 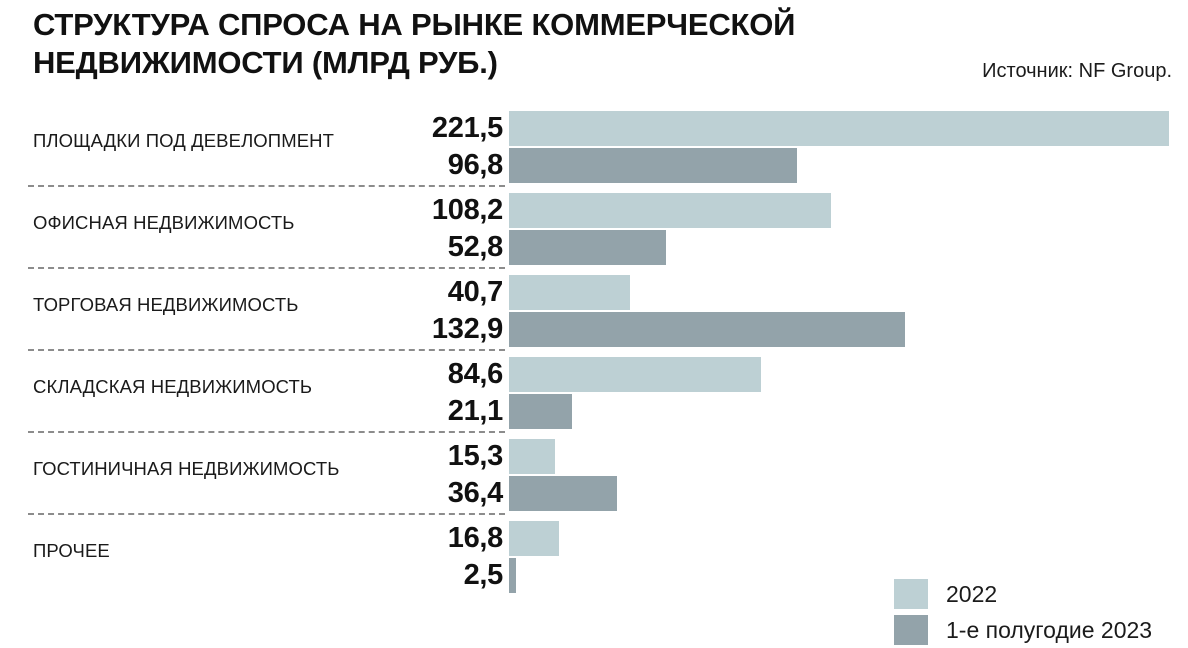 What do you see at coordinates (475, 538) in the screenshot?
I see `bar-value-label: 16,8` at bounding box center [475, 538].